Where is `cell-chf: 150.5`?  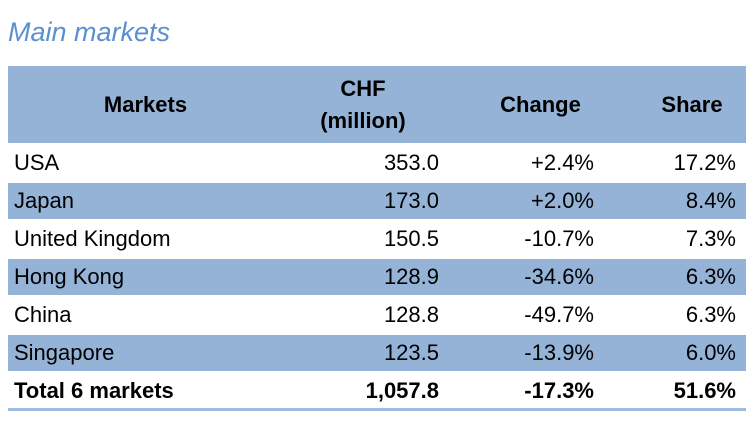
cell-chf: 150.5 is located at coordinates (411, 238).